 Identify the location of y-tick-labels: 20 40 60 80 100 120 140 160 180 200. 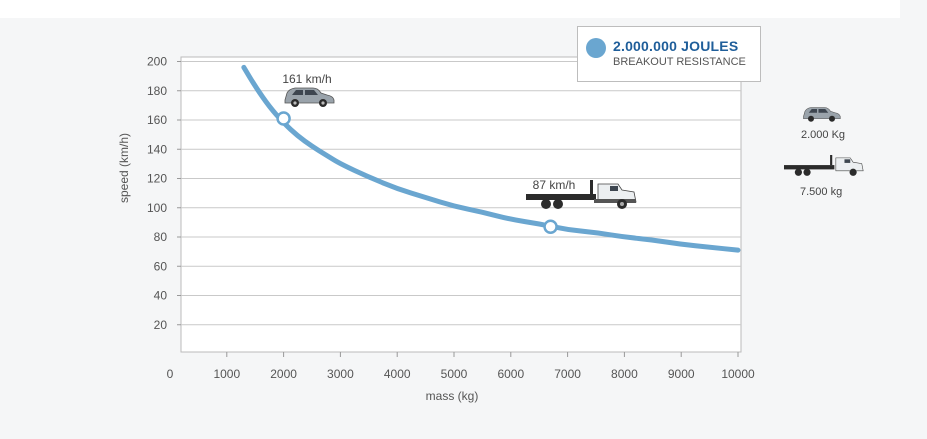
(157, 193).